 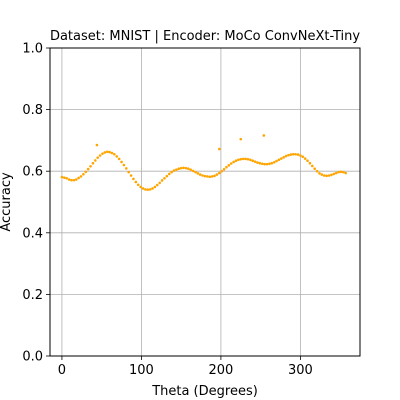 What do you see at coordinates (32, 172) in the screenshot?
I see `y-tick-label: 0.6` at bounding box center [32, 172].